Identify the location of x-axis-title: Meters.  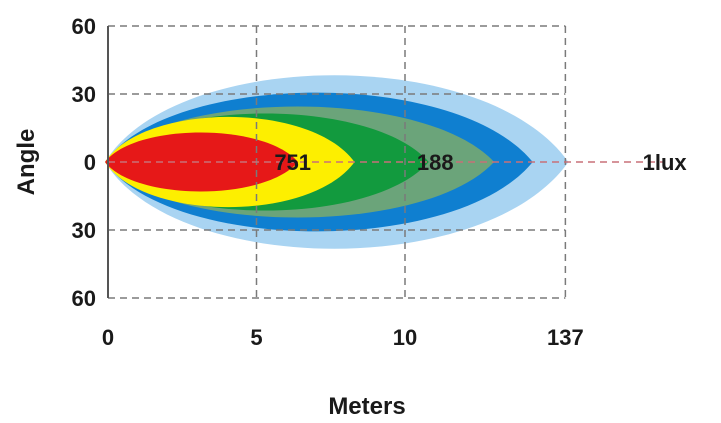
(366, 406).